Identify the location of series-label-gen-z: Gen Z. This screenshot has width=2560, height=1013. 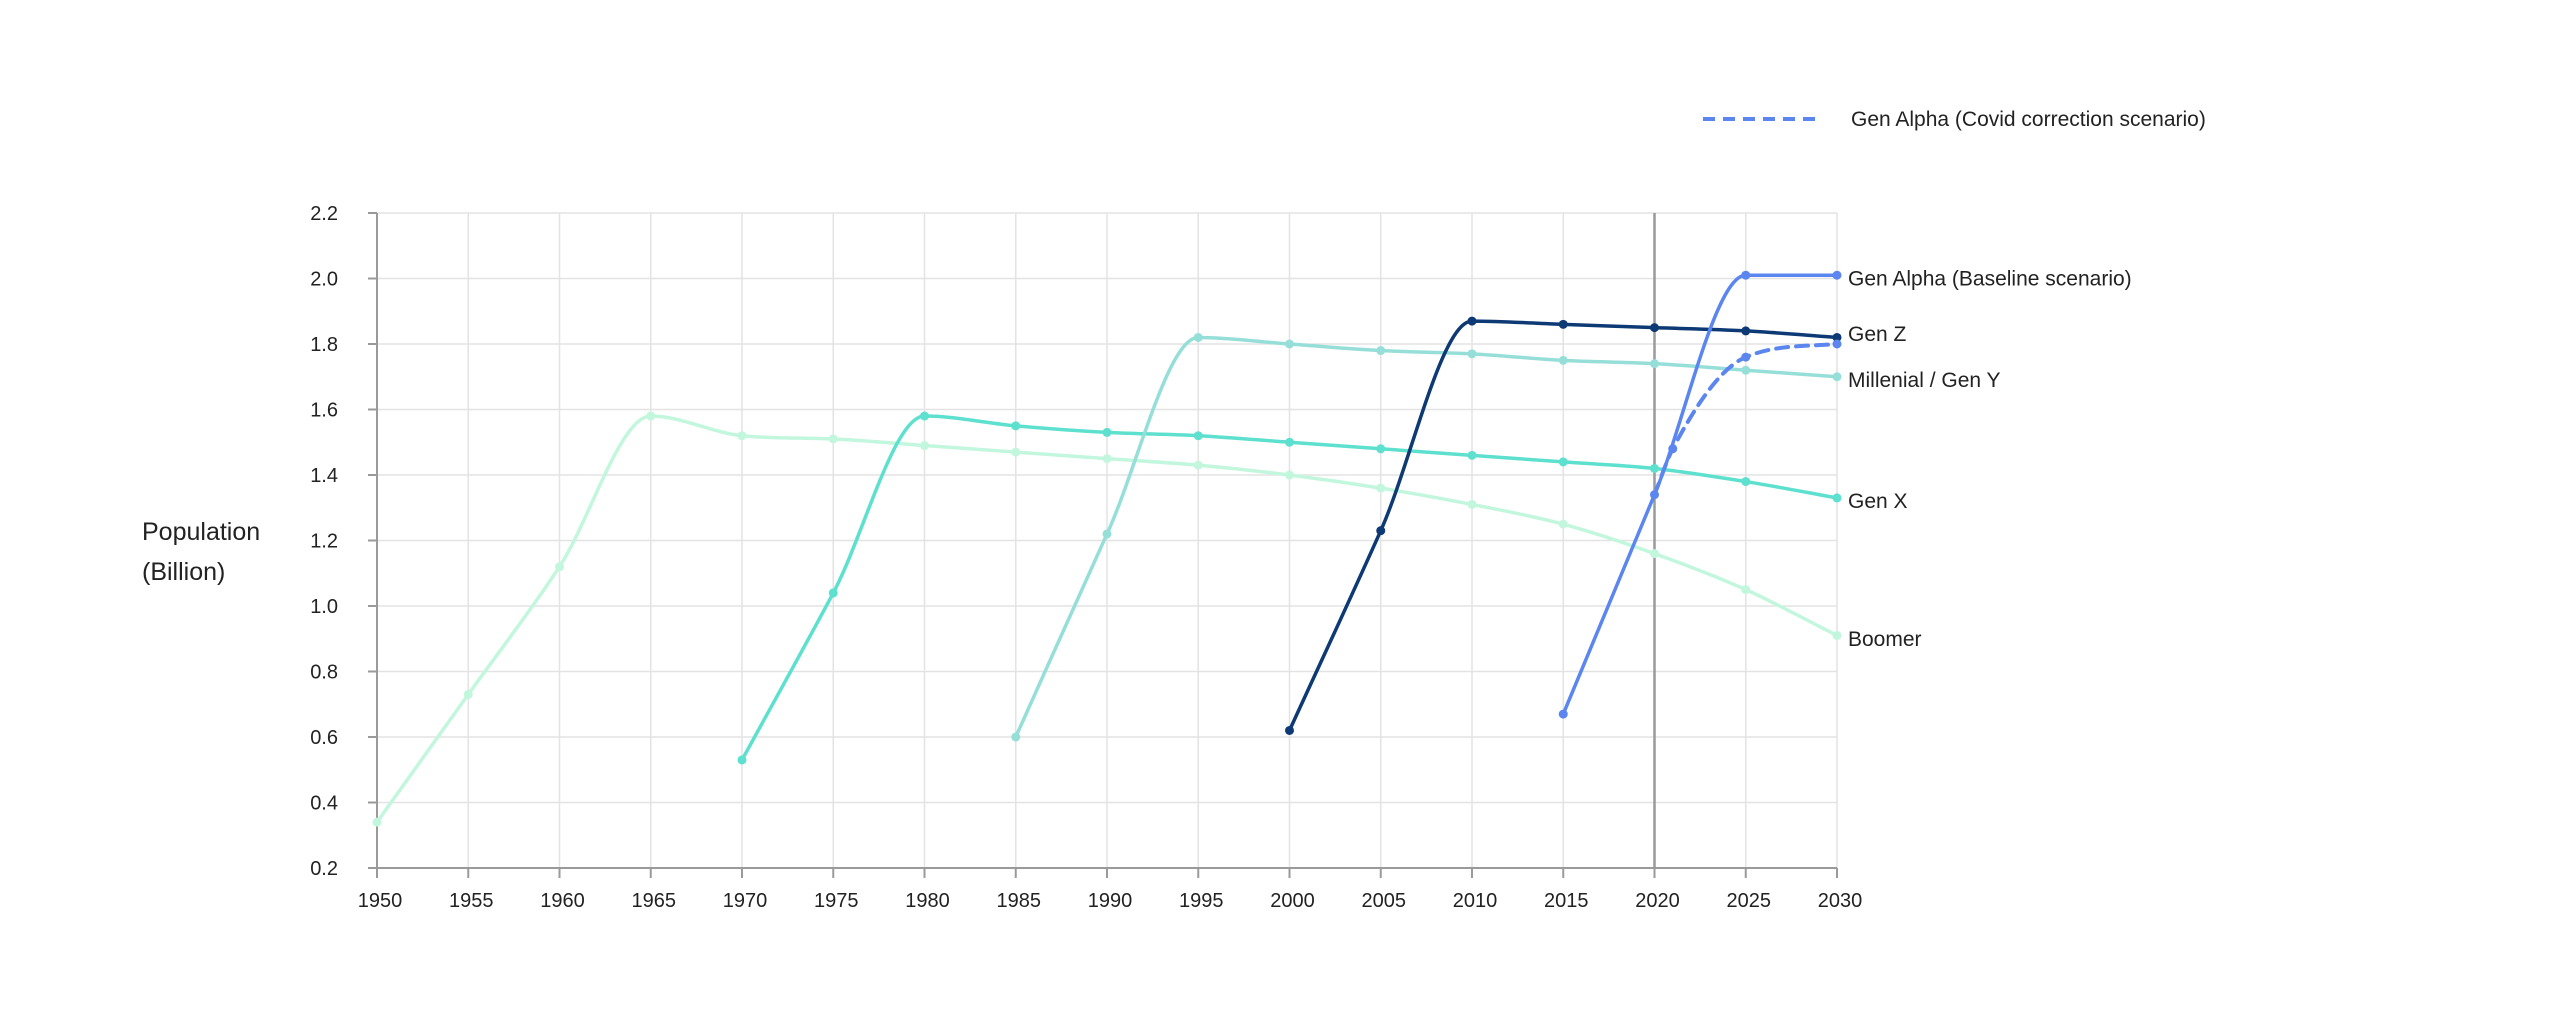
(1877, 334).